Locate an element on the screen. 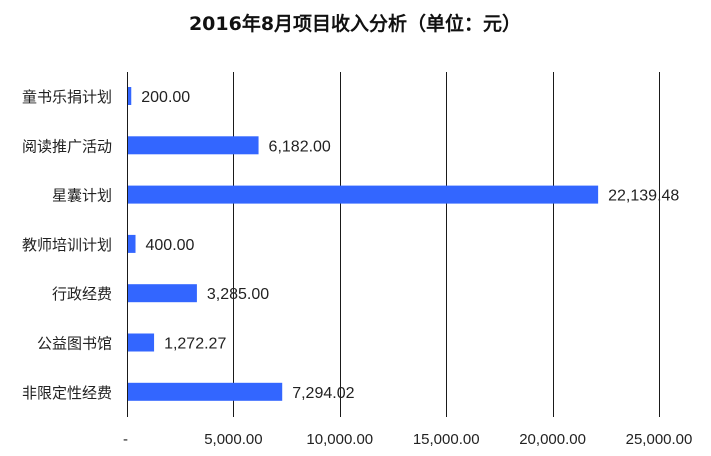  x-tick-label: 25,000.00 is located at coordinates (659, 439).